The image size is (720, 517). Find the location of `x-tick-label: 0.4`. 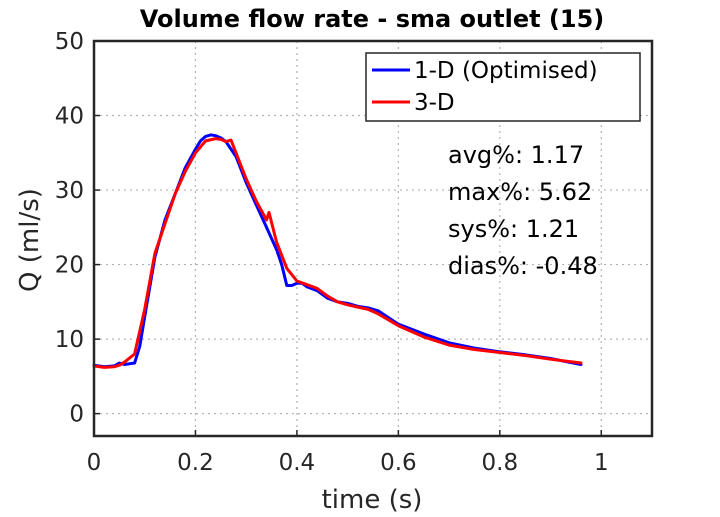

x-tick-label: 0.4 is located at coordinates (297, 463).